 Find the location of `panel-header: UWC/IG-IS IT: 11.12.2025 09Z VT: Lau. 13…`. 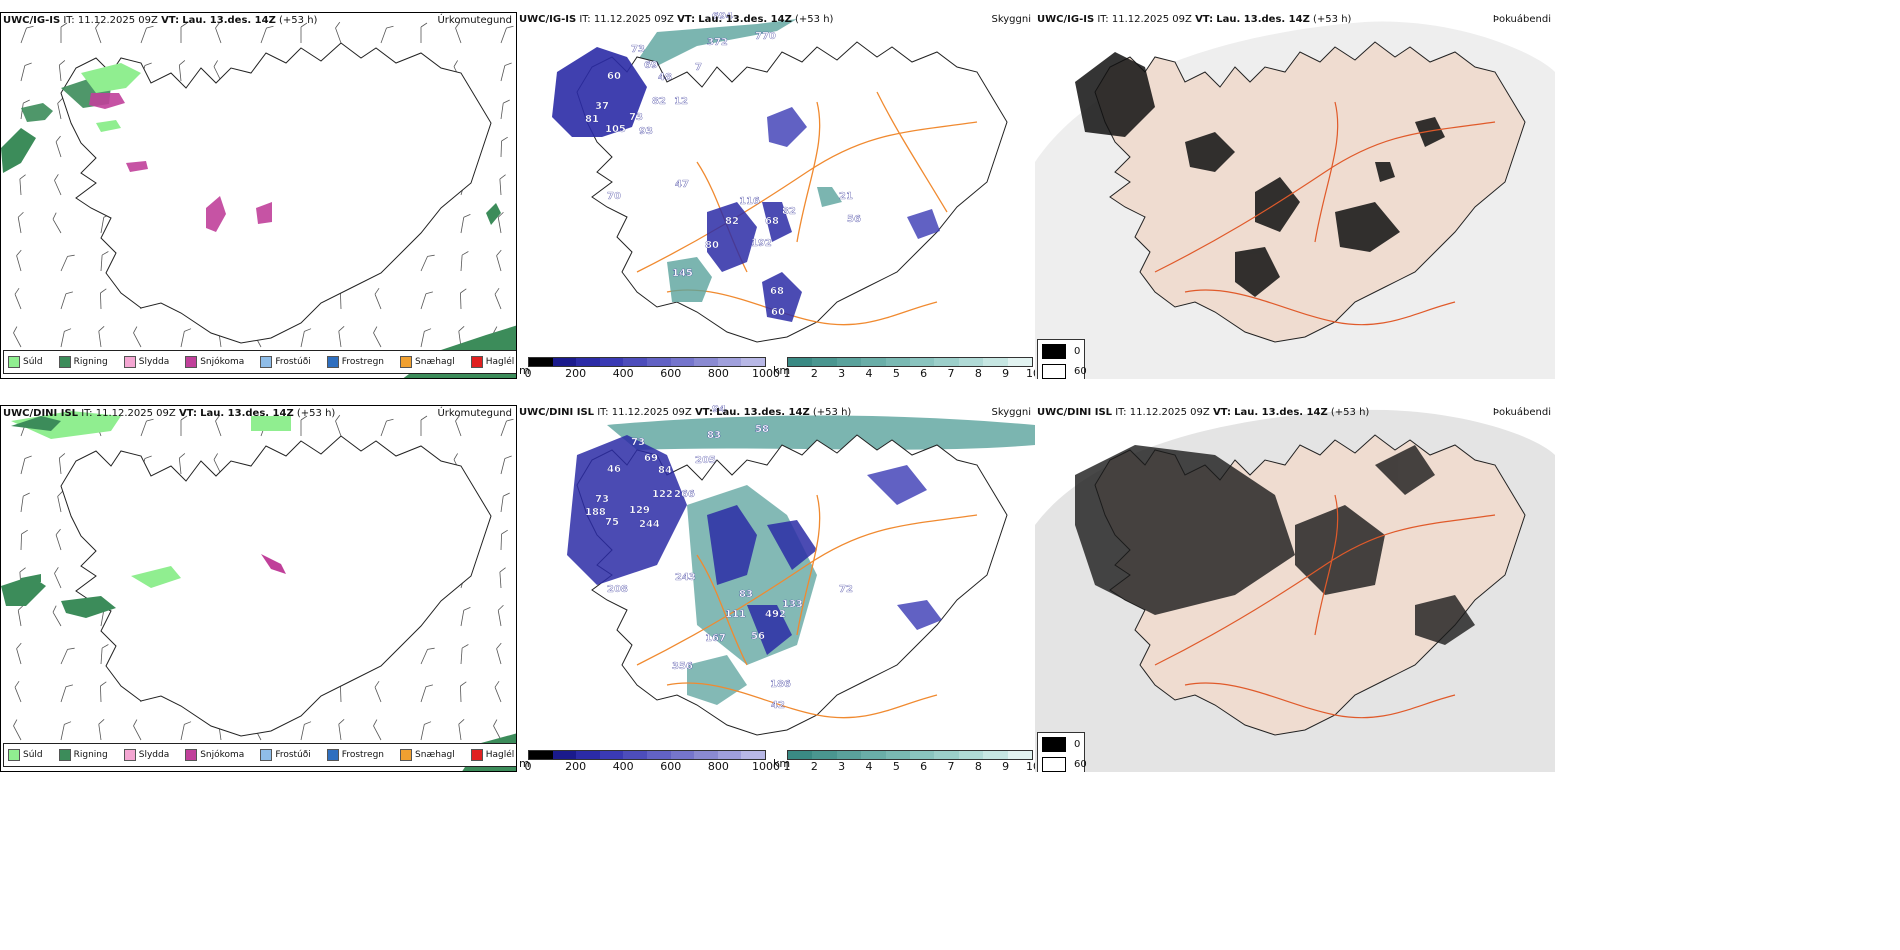

panel-header: UWC/IG-IS IT: 11.12.2025 09Z VT: Lau. 13… is located at coordinates (160, 20).